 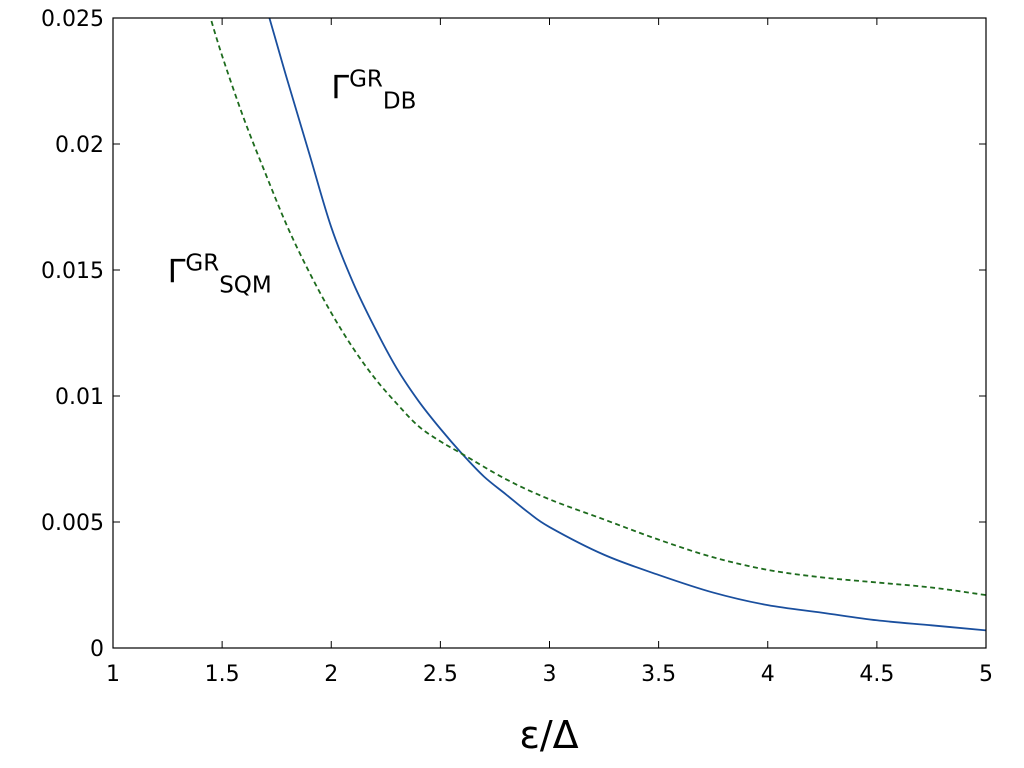 What do you see at coordinates (79, 397) in the screenshot?
I see `y-tick-label: 0.01` at bounding box center [79, 397].